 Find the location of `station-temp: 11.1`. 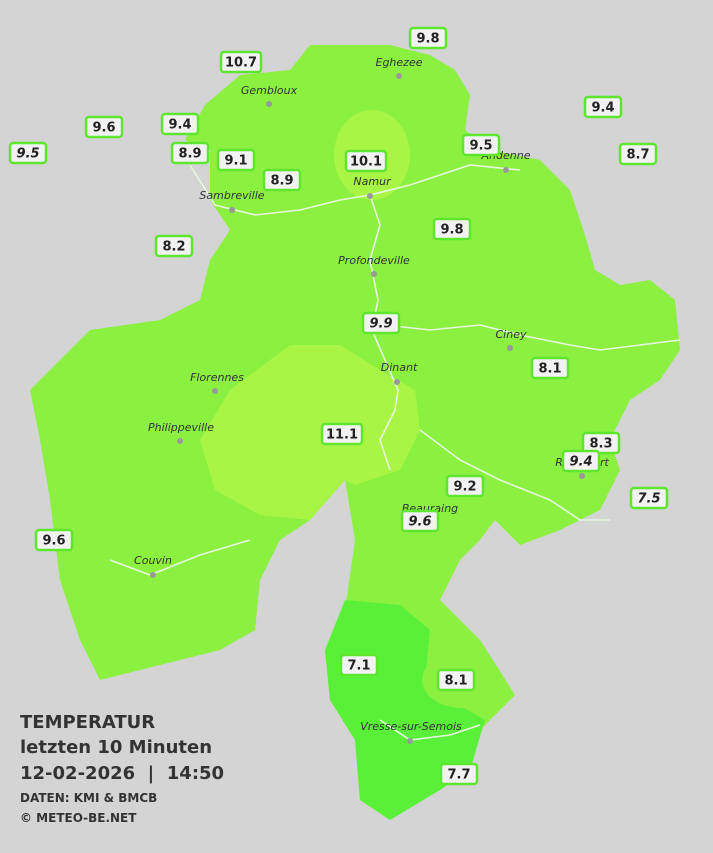

station-temp: 11.1 is located at coordinates (342, 435).